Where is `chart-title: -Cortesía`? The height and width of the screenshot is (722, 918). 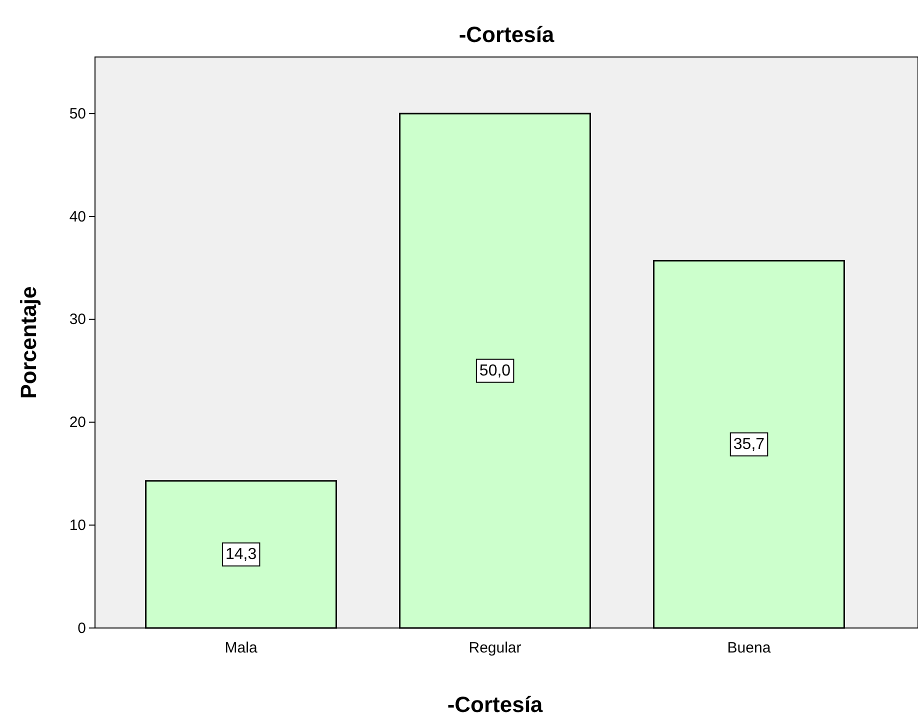 chart-title: -Cortesía is located at coordinates (506, 34).